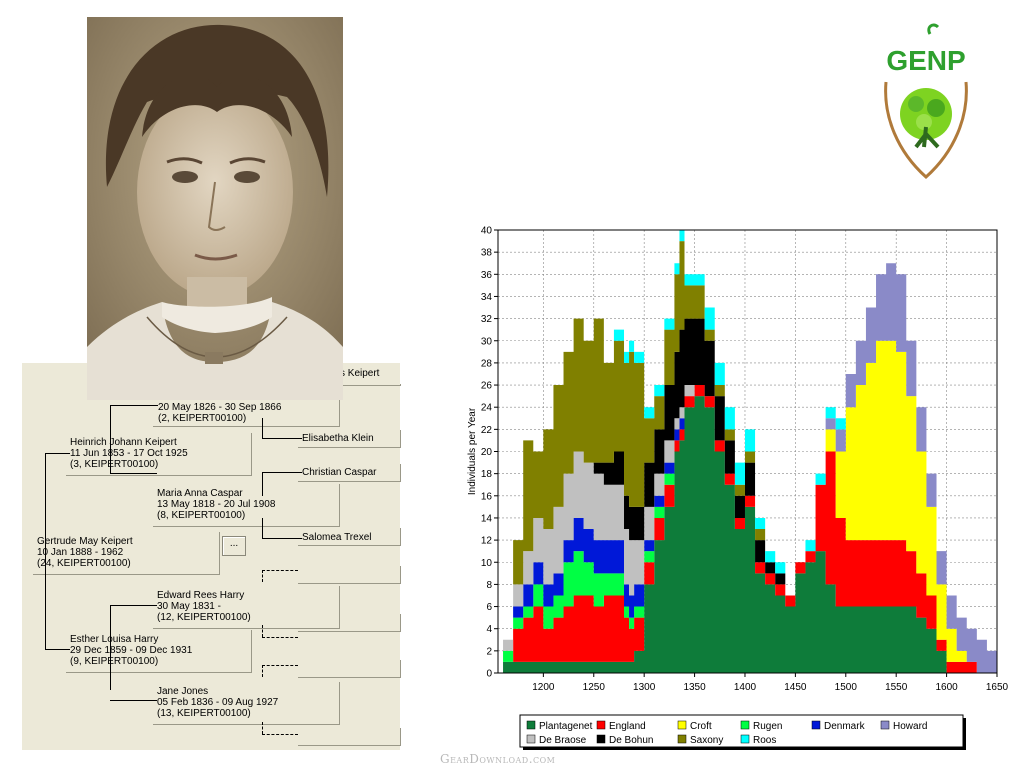 This screenshot has height=770, width=1024. I want to click on genp-logo-graphic: GENP, so click(926, 101).